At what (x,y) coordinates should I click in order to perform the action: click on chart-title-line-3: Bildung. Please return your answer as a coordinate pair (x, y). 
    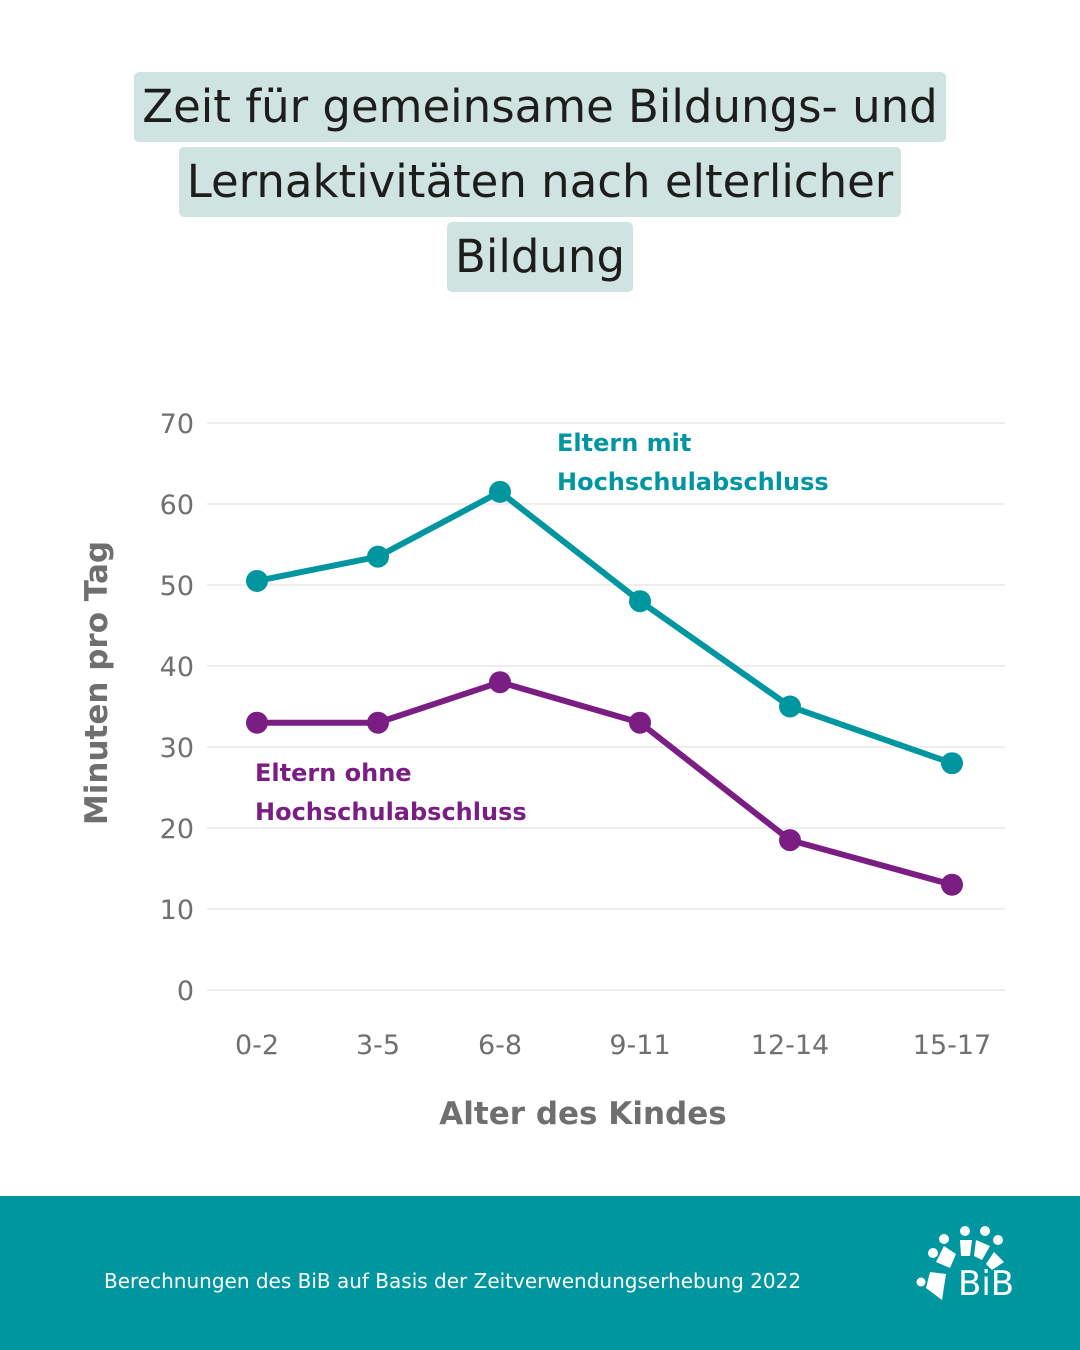
    Looking at the image, I should click on (540, 257).